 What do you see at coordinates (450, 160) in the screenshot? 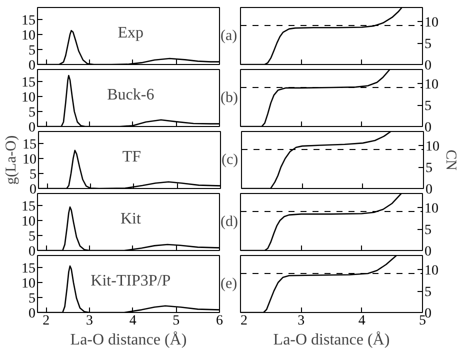
I see `y-axis-title: CN` at bounding box center [450, 160].